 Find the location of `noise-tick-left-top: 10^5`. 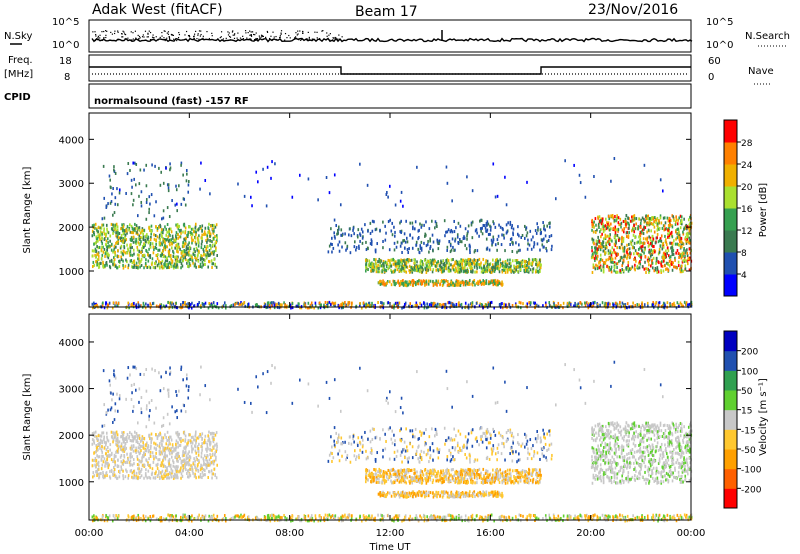

noise-tick-left-top: 10^5 is located at coordinates (65, 22).